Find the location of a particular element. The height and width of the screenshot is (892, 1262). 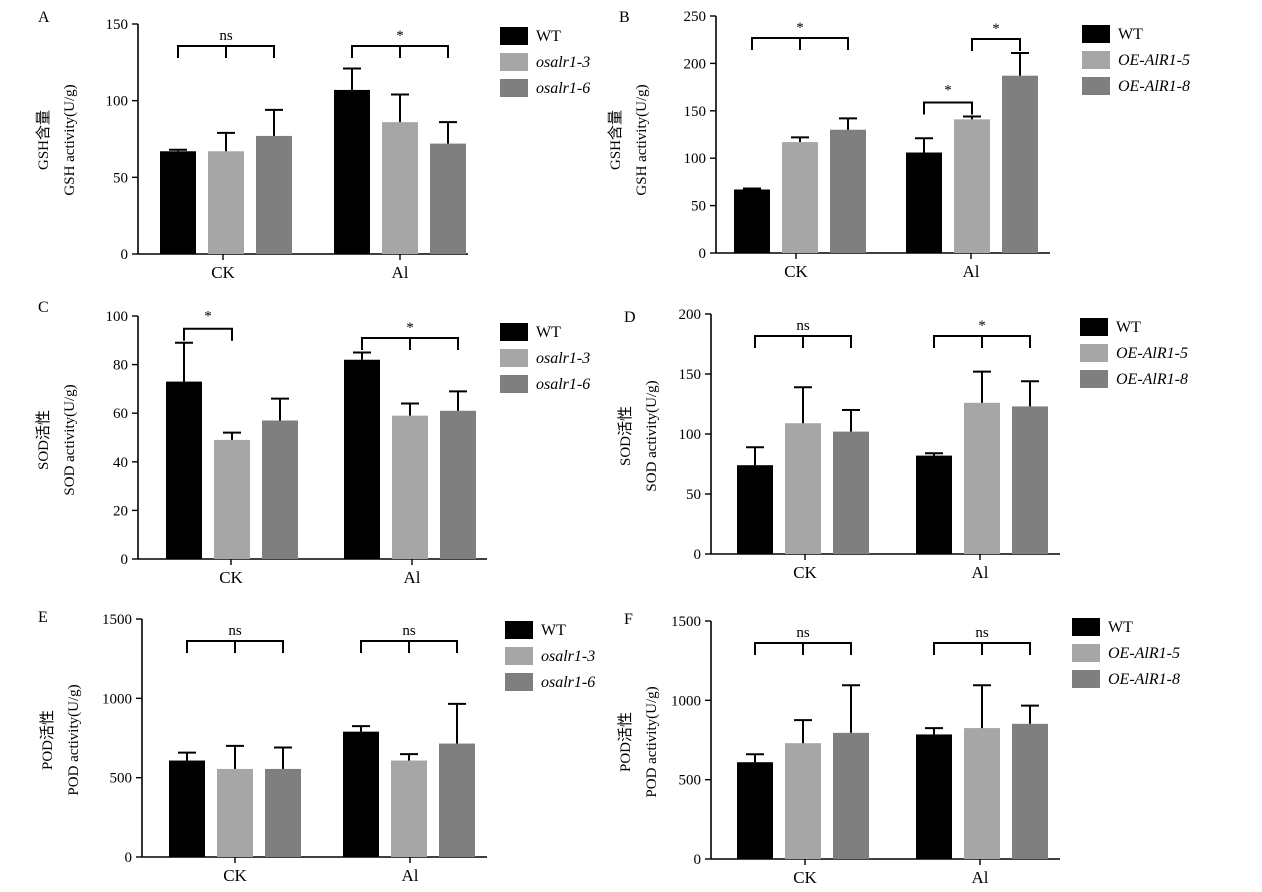

y-tick-label: 1500 is located at coordinates (117, 620).